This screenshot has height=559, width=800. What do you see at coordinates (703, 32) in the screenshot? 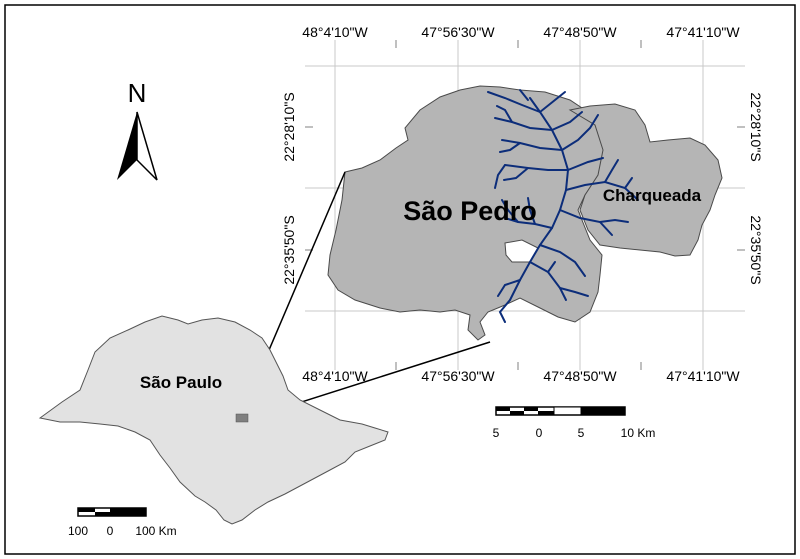
I see `lon-label-top-4: 47°41'10"W` at bounding box center [703, 32].